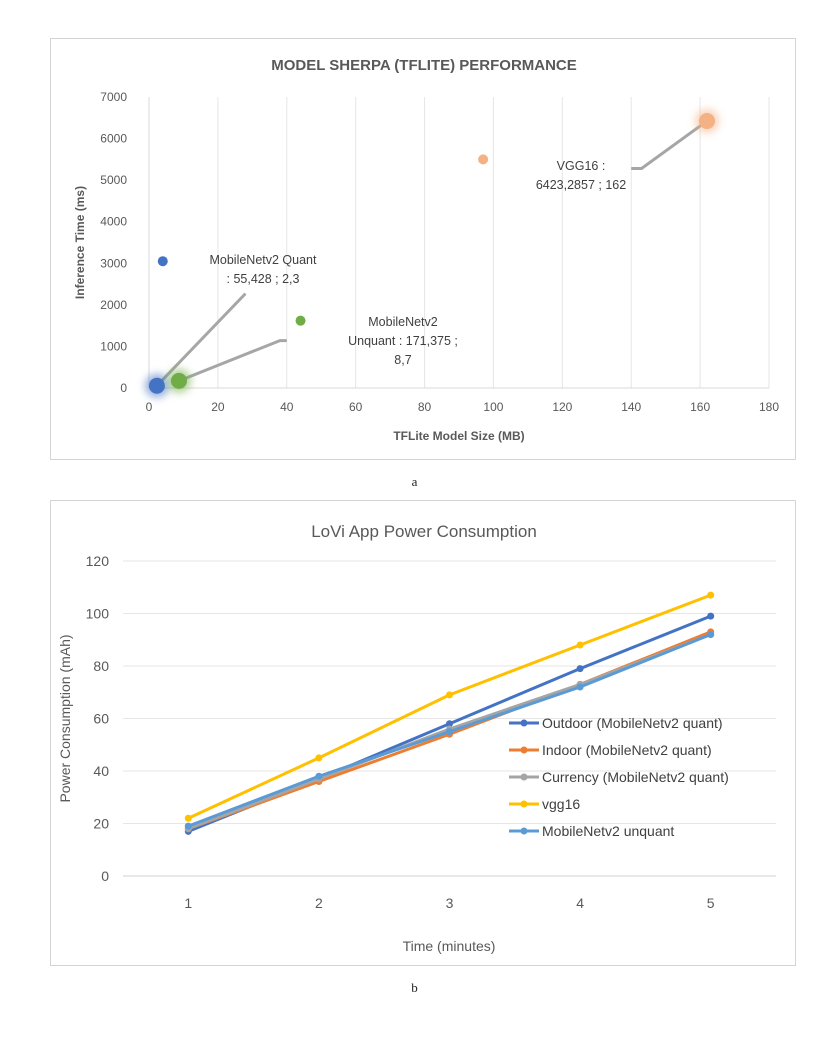  I want to click on chart-a-y-tick-label: 0, so click(123, 388).